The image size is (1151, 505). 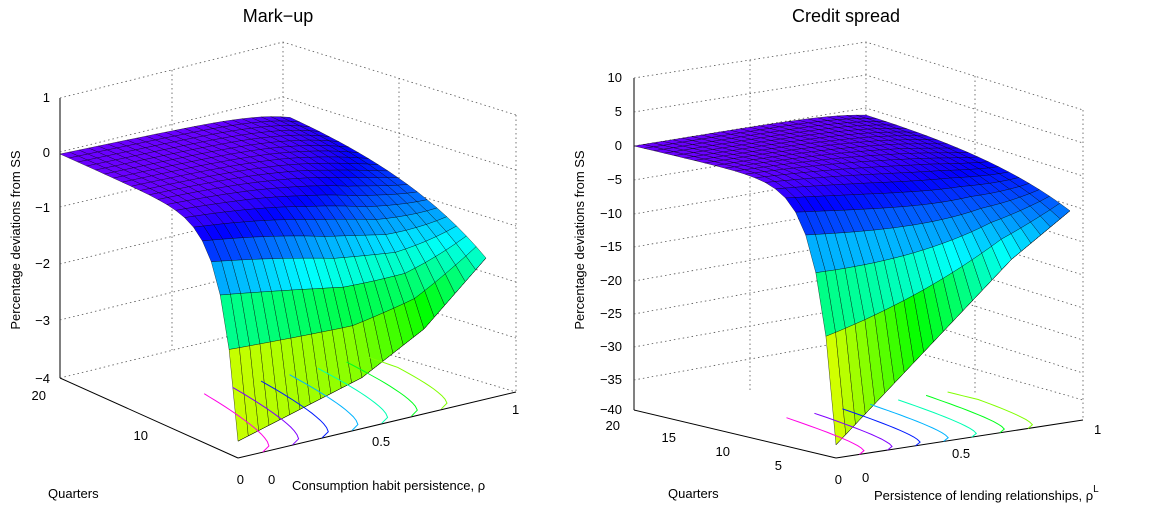 What do you see at coordinates (611, 379) in the screenshot?
I see `z-tick-label: −35` at bounding box center [611, 379].